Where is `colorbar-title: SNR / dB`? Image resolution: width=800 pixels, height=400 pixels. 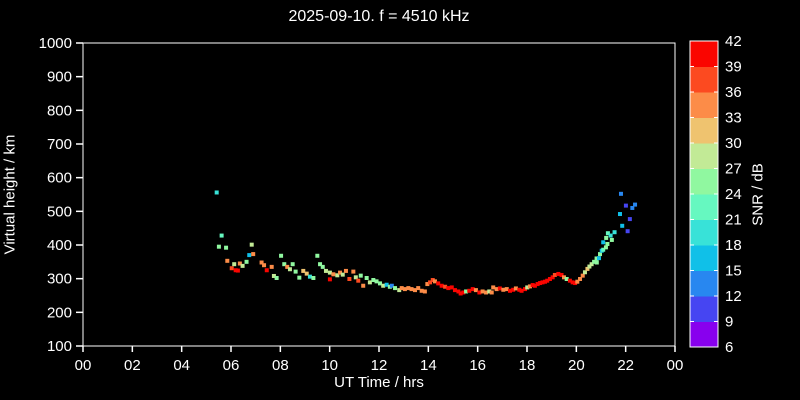 colorbar-title: SNR / dB is located at coordinates (758, 194).